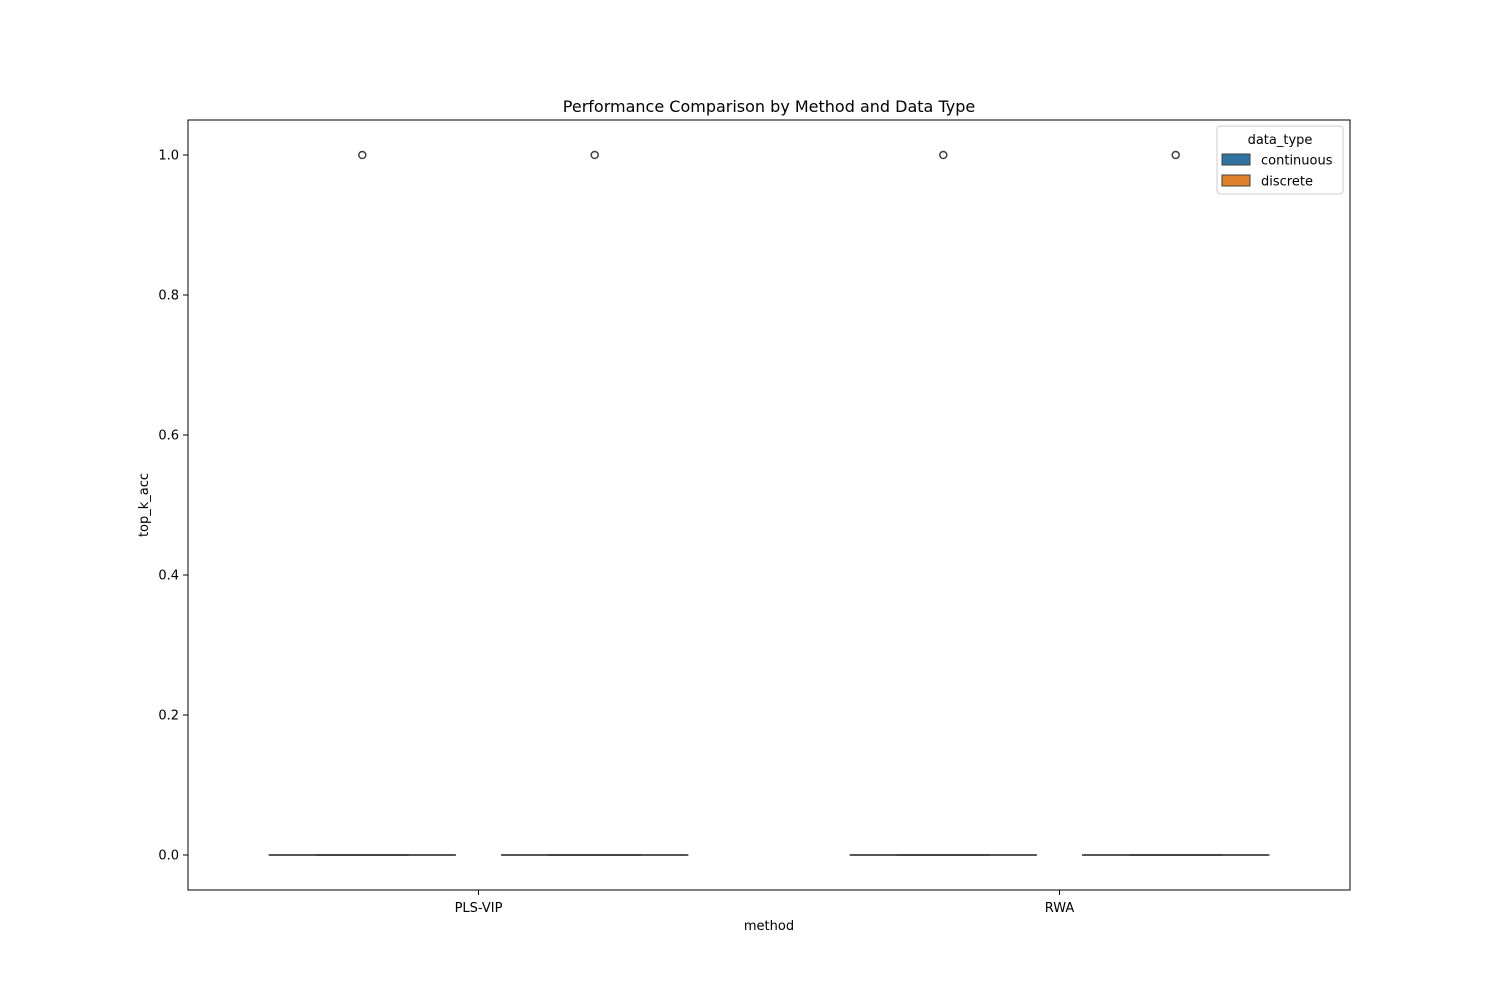  What do you see at coordinates (144, 505) in the screenshot?
I see `y-axis-label: top_k_acc` at bounding box center [144, 505].